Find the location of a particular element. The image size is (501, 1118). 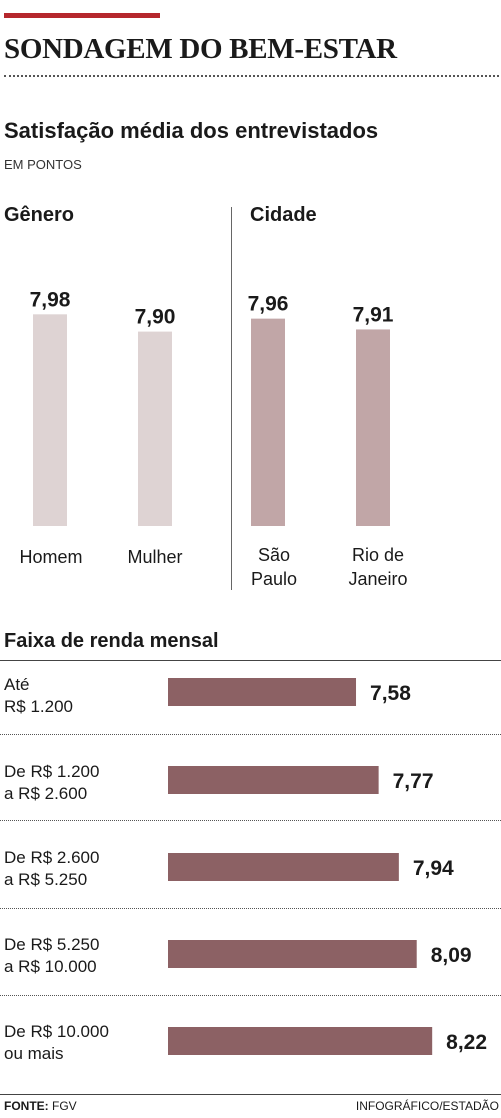

income-bar-value-label: 8,09 is located at coordinates (451, 955).